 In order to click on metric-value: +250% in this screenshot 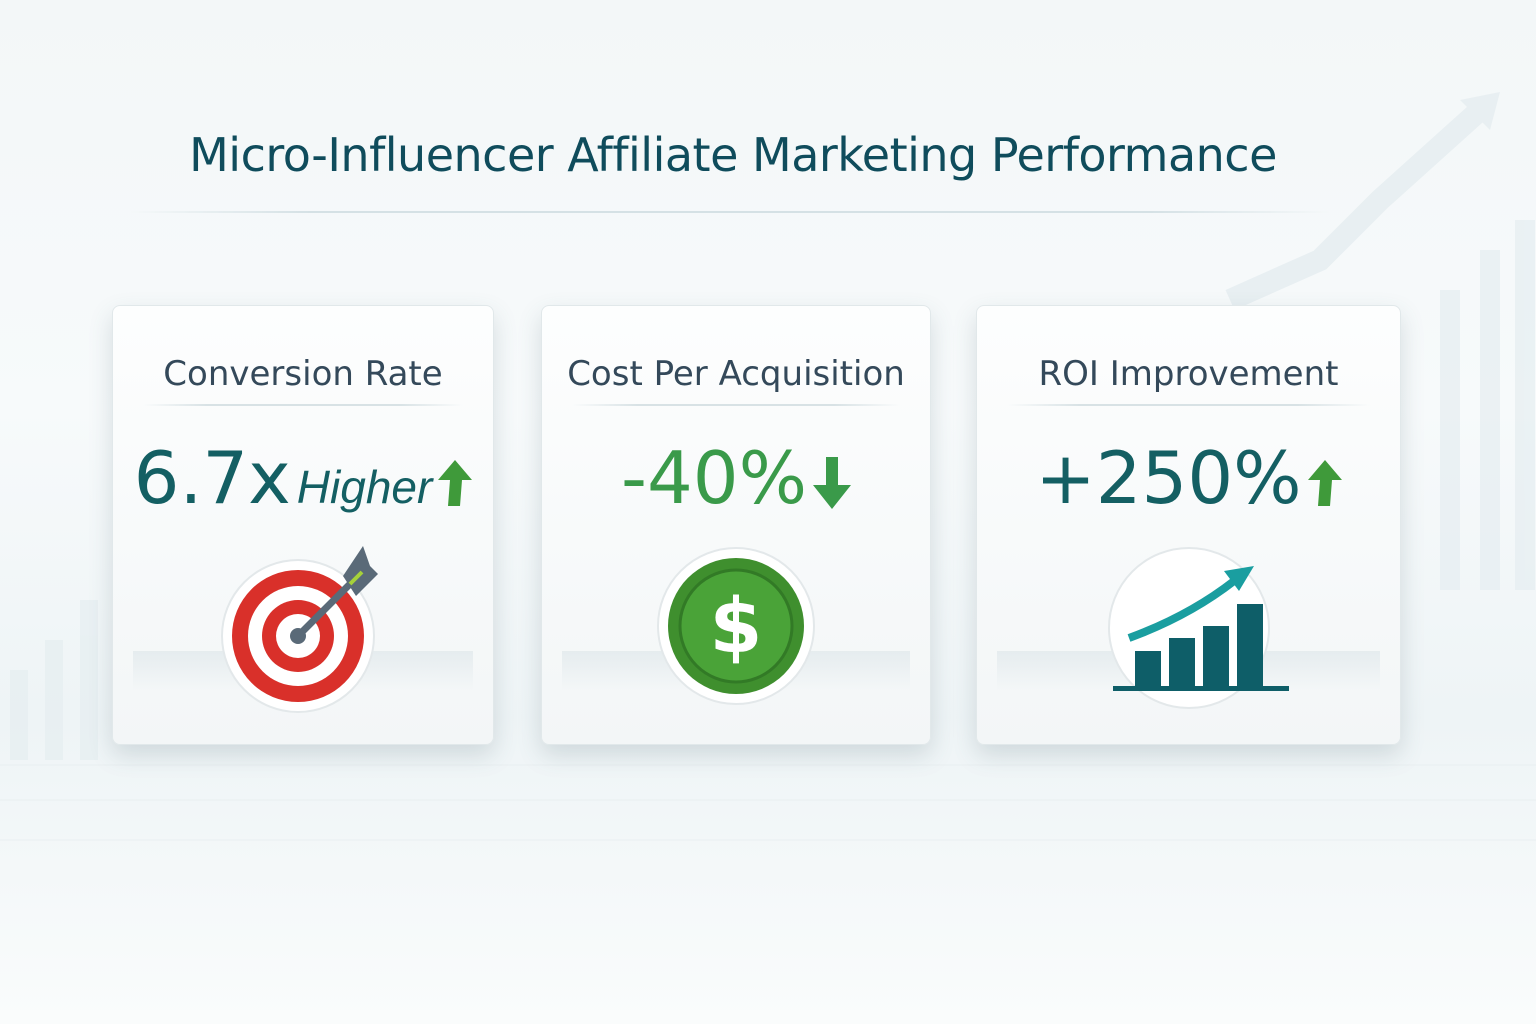, I will do `click(1168, 478)`.